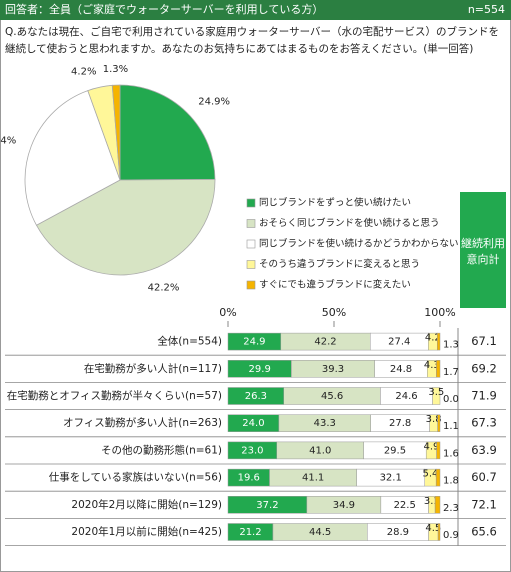 The width and height of the screenshot is (511, 572). Describe the element at coordinates (451, 345) in the screenshot. I see `value-label: 1.3` at that location.